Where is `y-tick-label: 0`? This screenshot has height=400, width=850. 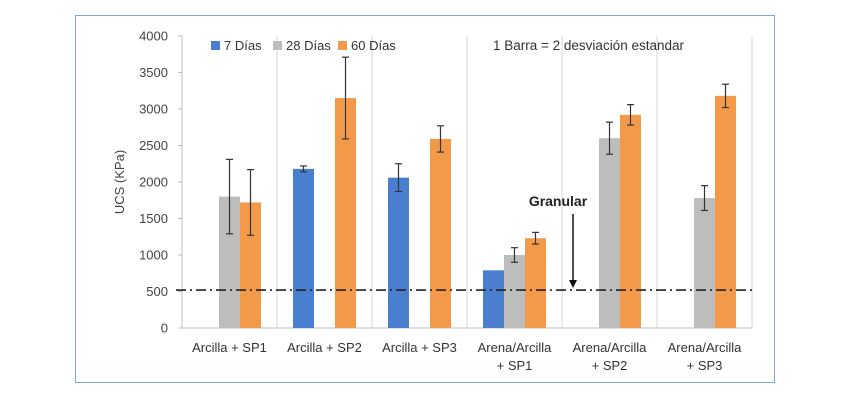 y-tick-label: 0 is located at coordinates (164, 328).